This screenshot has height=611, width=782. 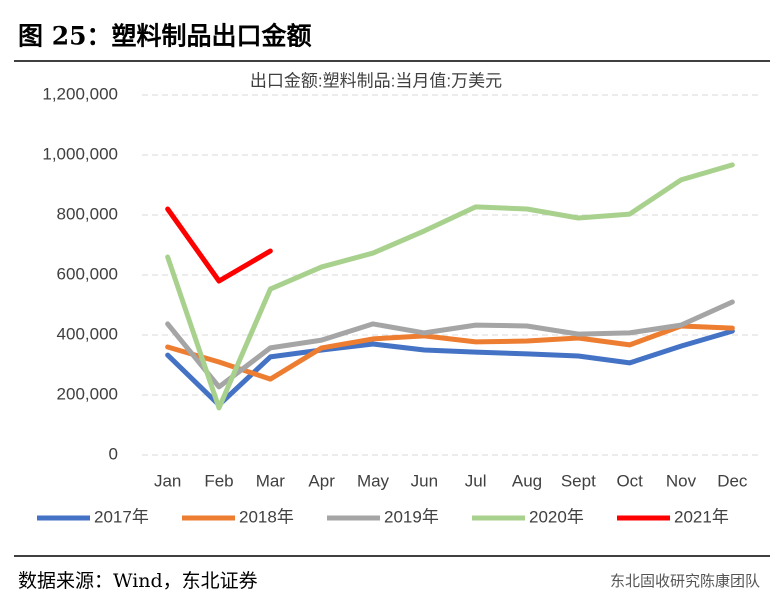 I want to click on x-tick-label: Nov, so click(x=681, y=480).